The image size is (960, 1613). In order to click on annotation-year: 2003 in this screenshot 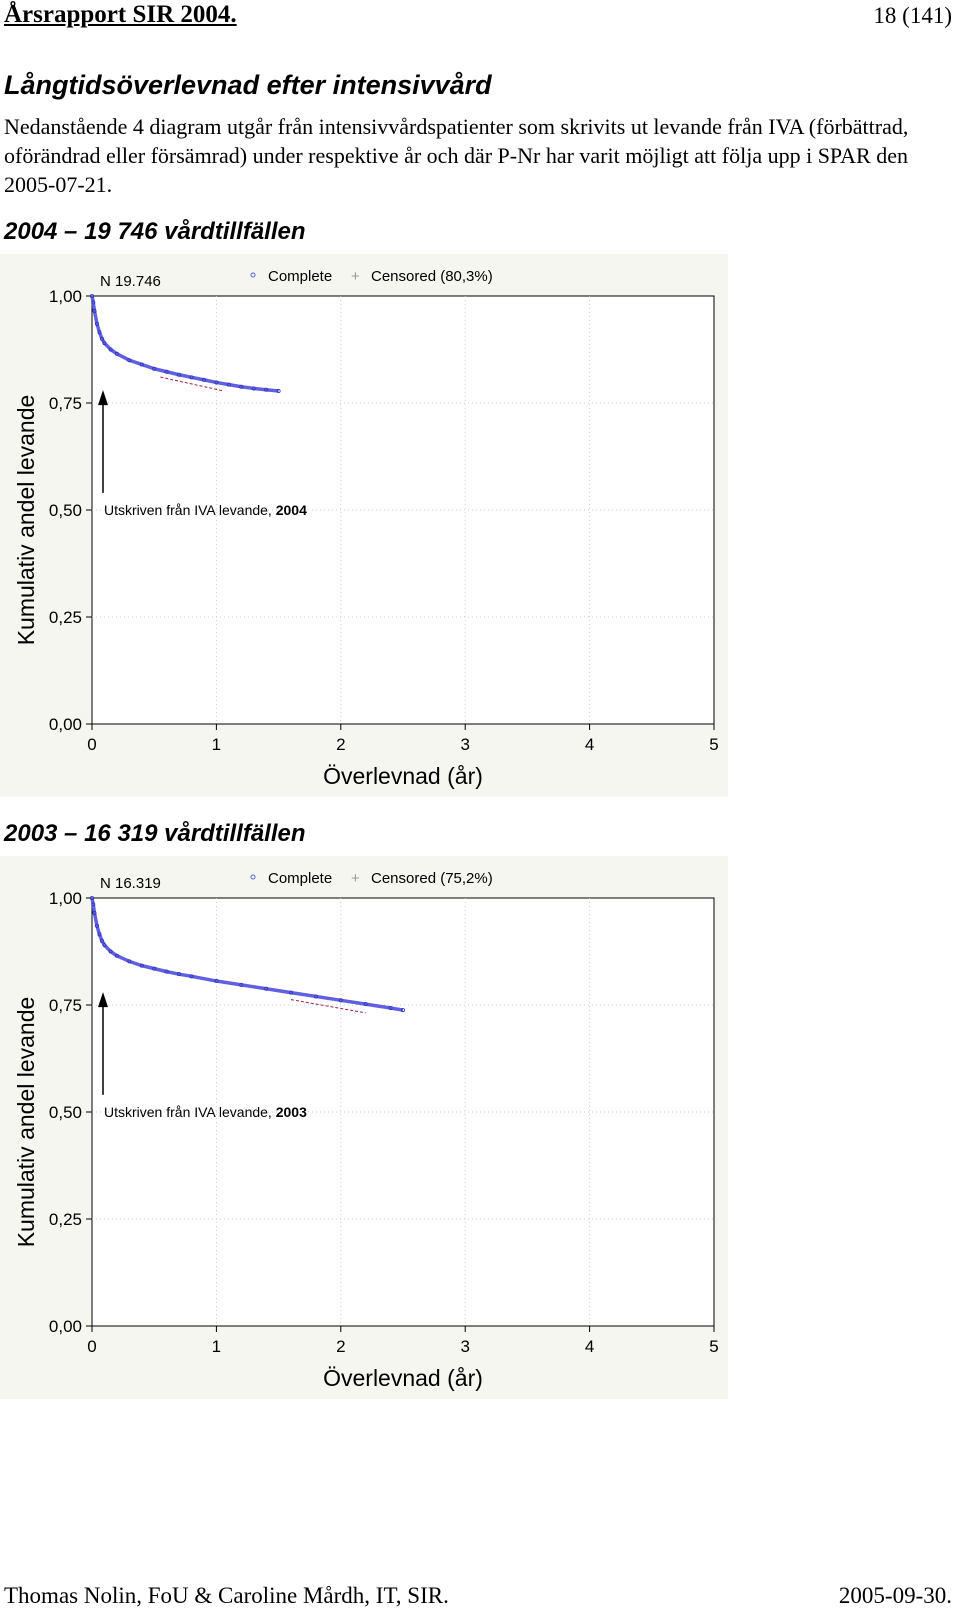, I will do `click(291, 1112)`.